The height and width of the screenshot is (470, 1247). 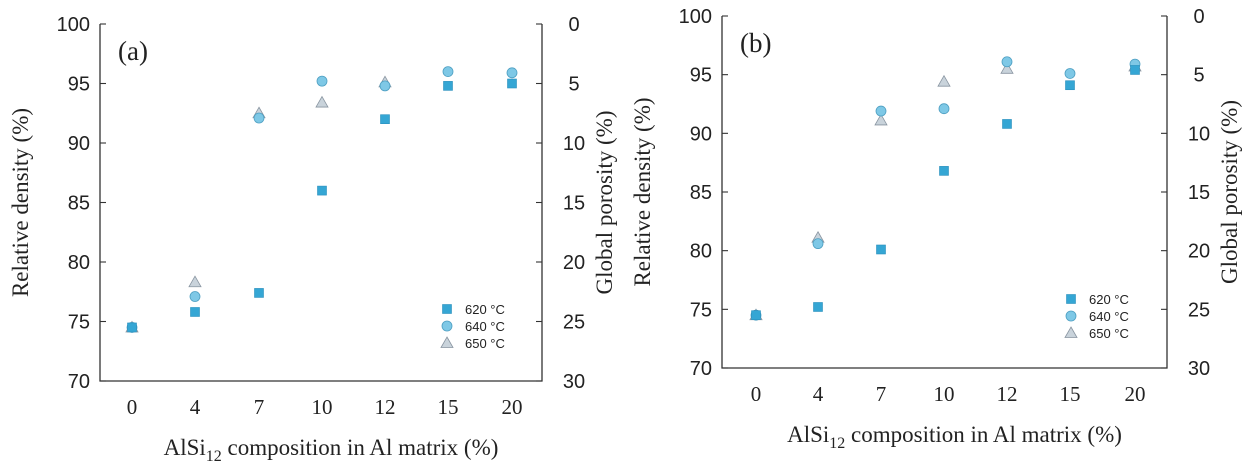 What do you see at coordinates (79, 263) in the screenshot?
I see `panel-a-y-tick-label: 80` at bounding box center [79, 263].